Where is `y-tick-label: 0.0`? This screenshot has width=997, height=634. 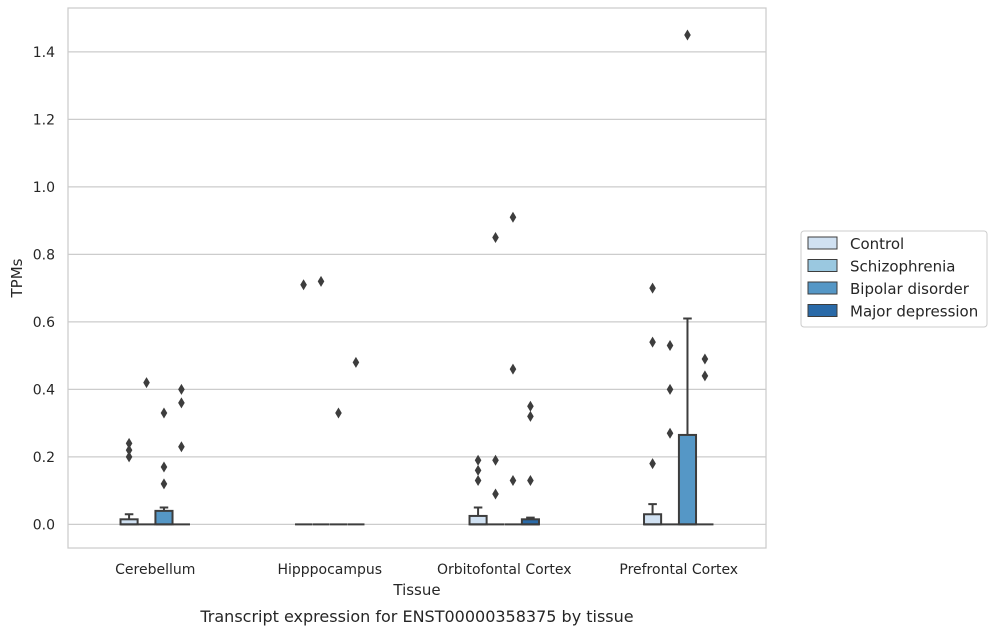
y-tick-label: 0.0 is located at coordinates (44, 525).